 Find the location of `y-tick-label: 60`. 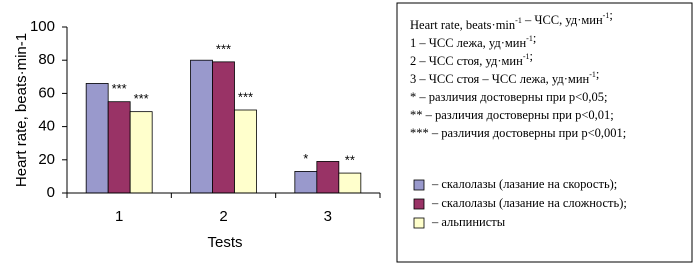

y-tick-label: 60 is located at coordinates (46, 92).